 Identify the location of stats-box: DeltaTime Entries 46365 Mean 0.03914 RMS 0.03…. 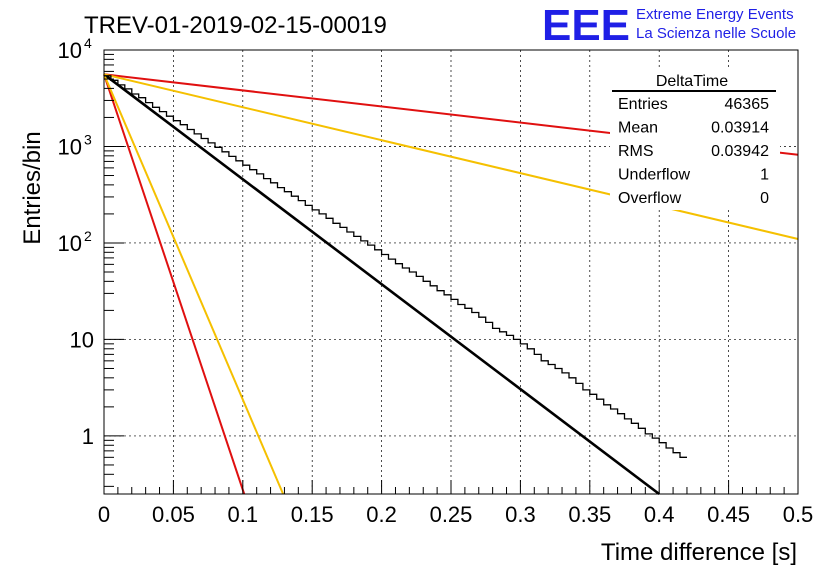
(695, 140).